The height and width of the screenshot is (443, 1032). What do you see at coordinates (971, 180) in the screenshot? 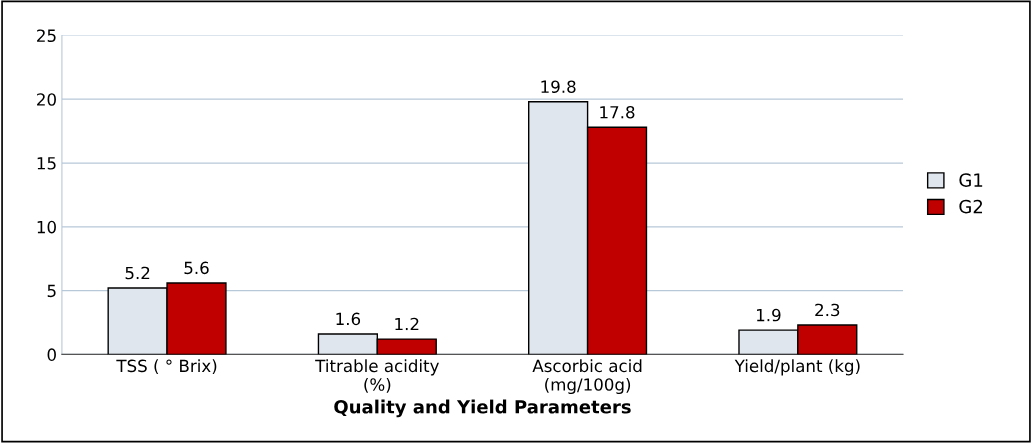
I see `legend-label: G1` at bounding box center [971, 180].